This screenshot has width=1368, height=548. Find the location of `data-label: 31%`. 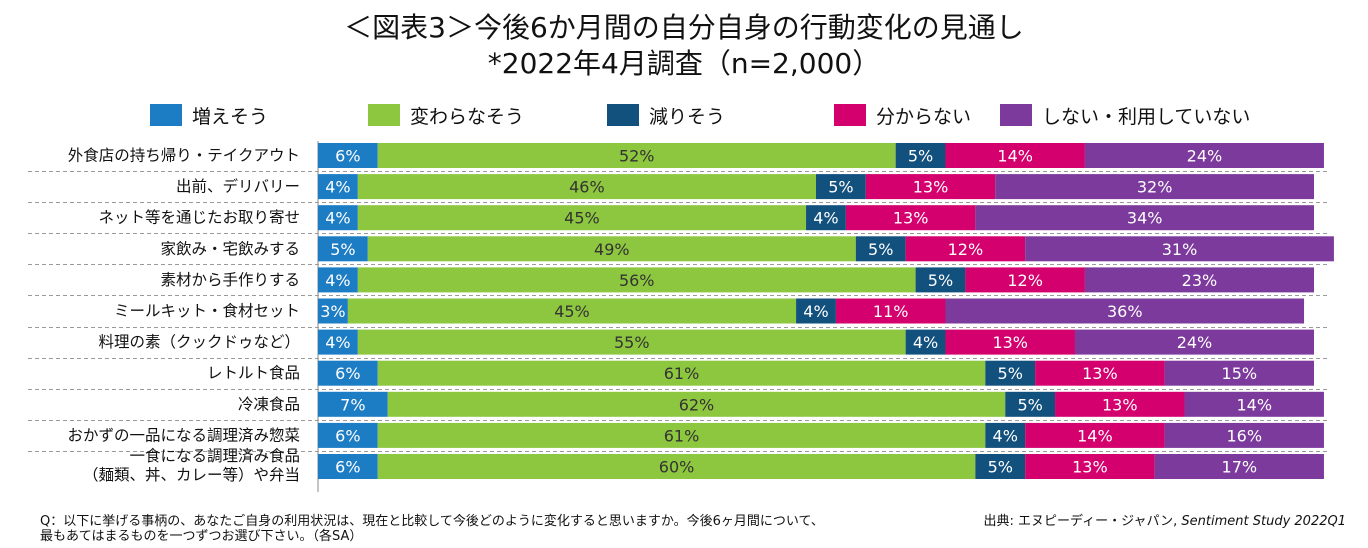

data-label: 31% is located at coordinates (1180, 249).